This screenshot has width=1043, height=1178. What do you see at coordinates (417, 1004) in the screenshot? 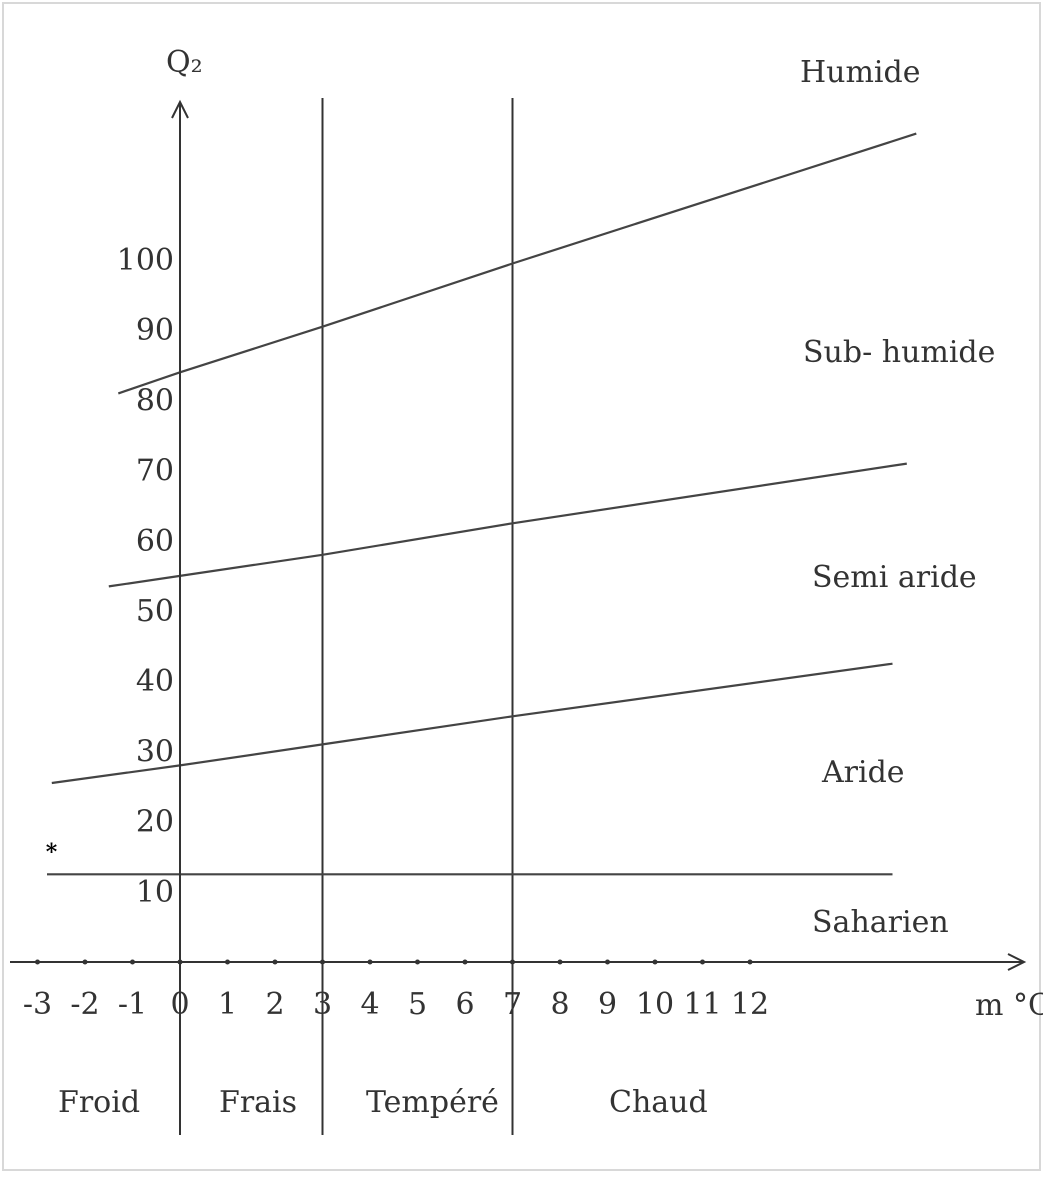
I see `x-tick-label-5: 5` at bounding box center [417, 1004].